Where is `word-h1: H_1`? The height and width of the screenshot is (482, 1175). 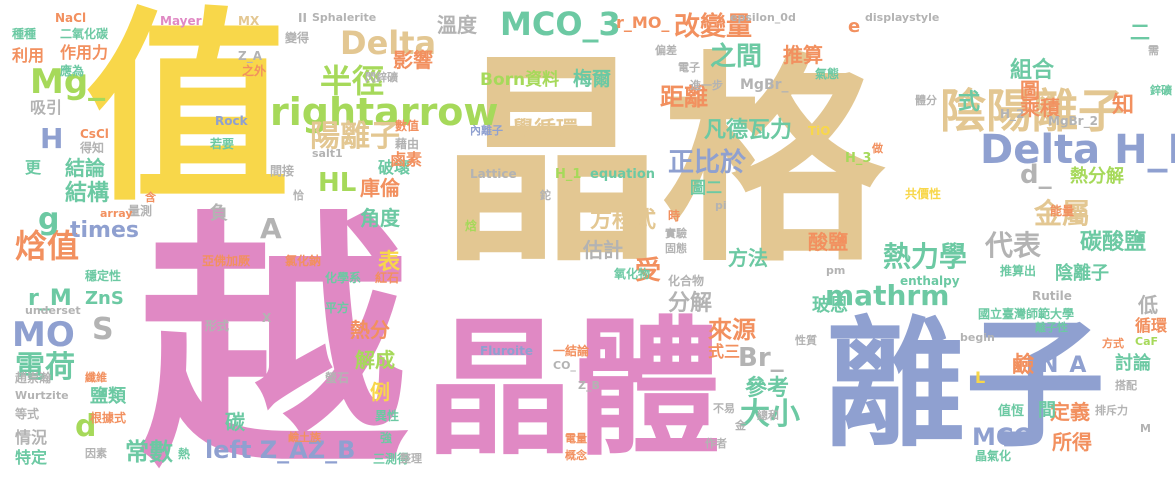
word-h1: H_1 is located at coordinates (568, 174).